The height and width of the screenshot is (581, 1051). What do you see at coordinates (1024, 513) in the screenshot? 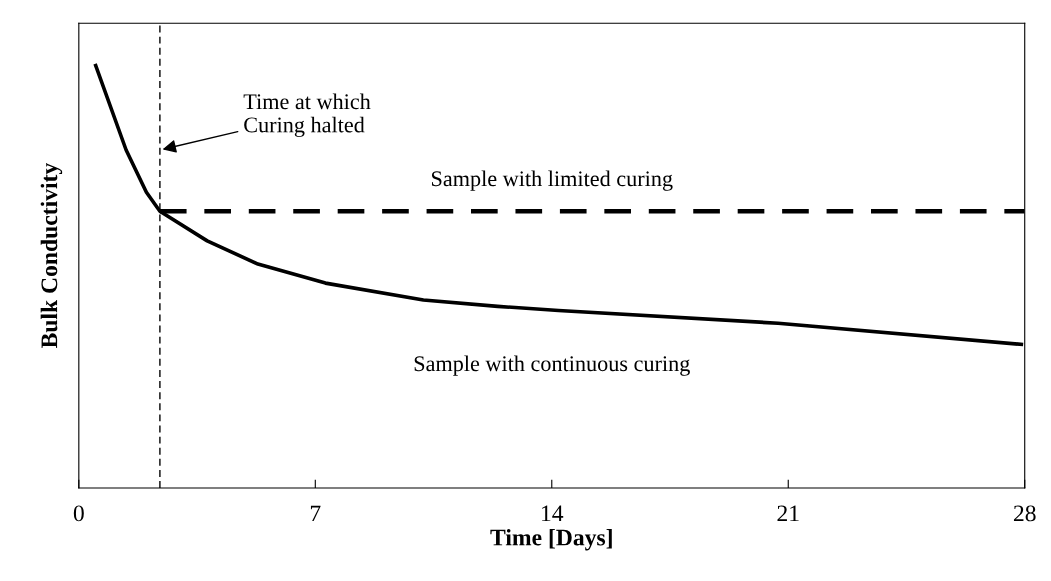
I see `x-tick-label: 28` at bounding box center [1024, 513].